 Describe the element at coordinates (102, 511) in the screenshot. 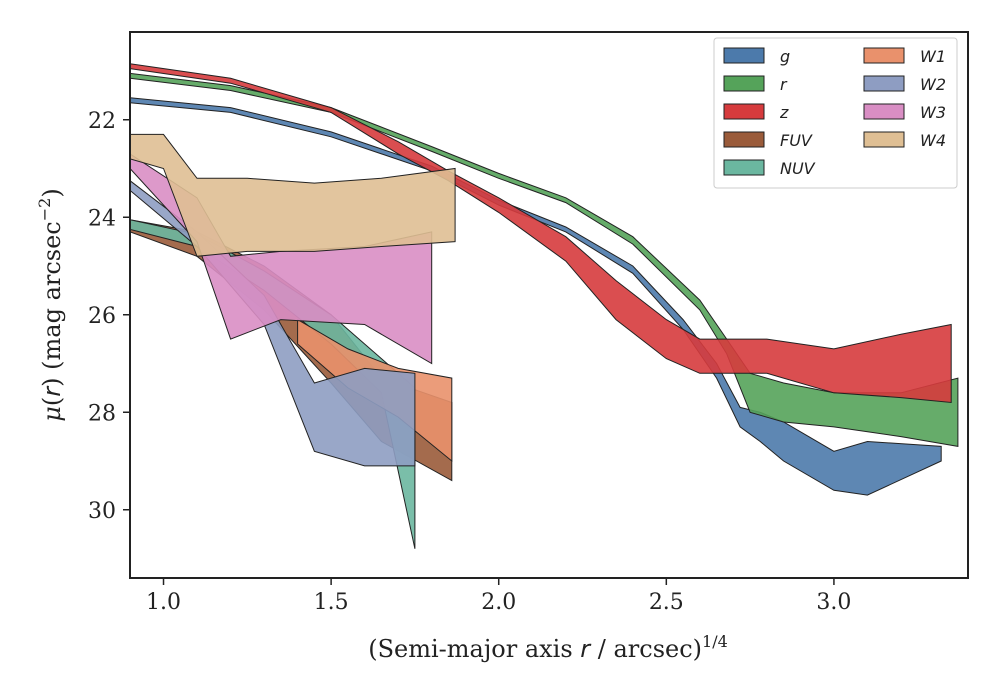

I see `y-tick-label: 30` at that location.